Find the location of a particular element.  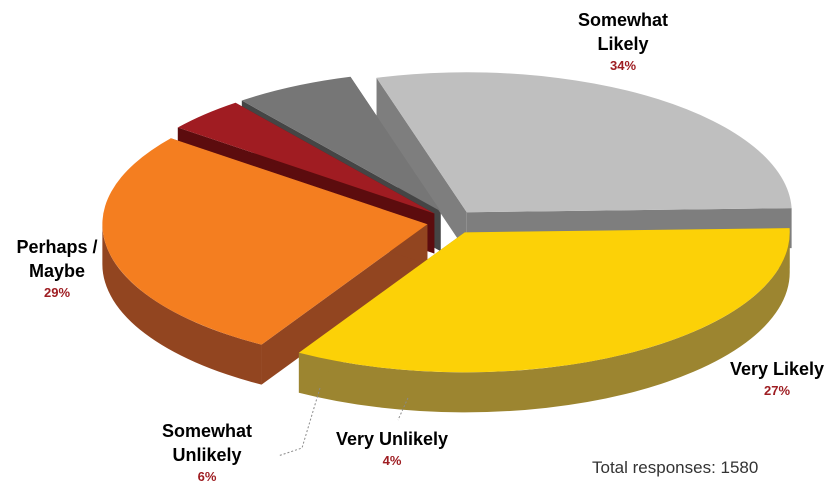

slice-percent-label: 4% is located at coordinates (392, 460).